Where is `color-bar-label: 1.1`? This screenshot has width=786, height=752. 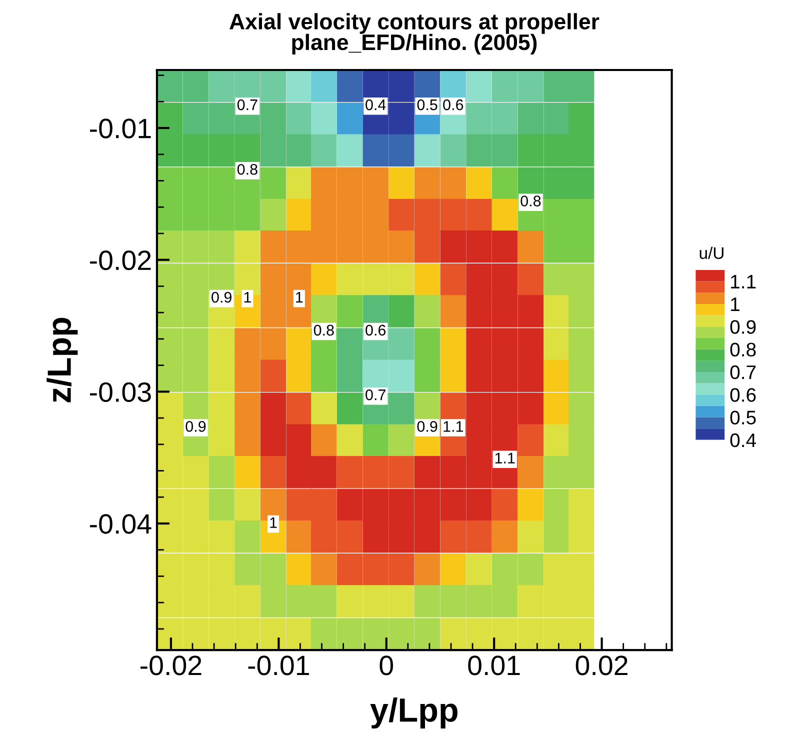 color-bar-label: 1.1 is located at coordinates (743, 281).